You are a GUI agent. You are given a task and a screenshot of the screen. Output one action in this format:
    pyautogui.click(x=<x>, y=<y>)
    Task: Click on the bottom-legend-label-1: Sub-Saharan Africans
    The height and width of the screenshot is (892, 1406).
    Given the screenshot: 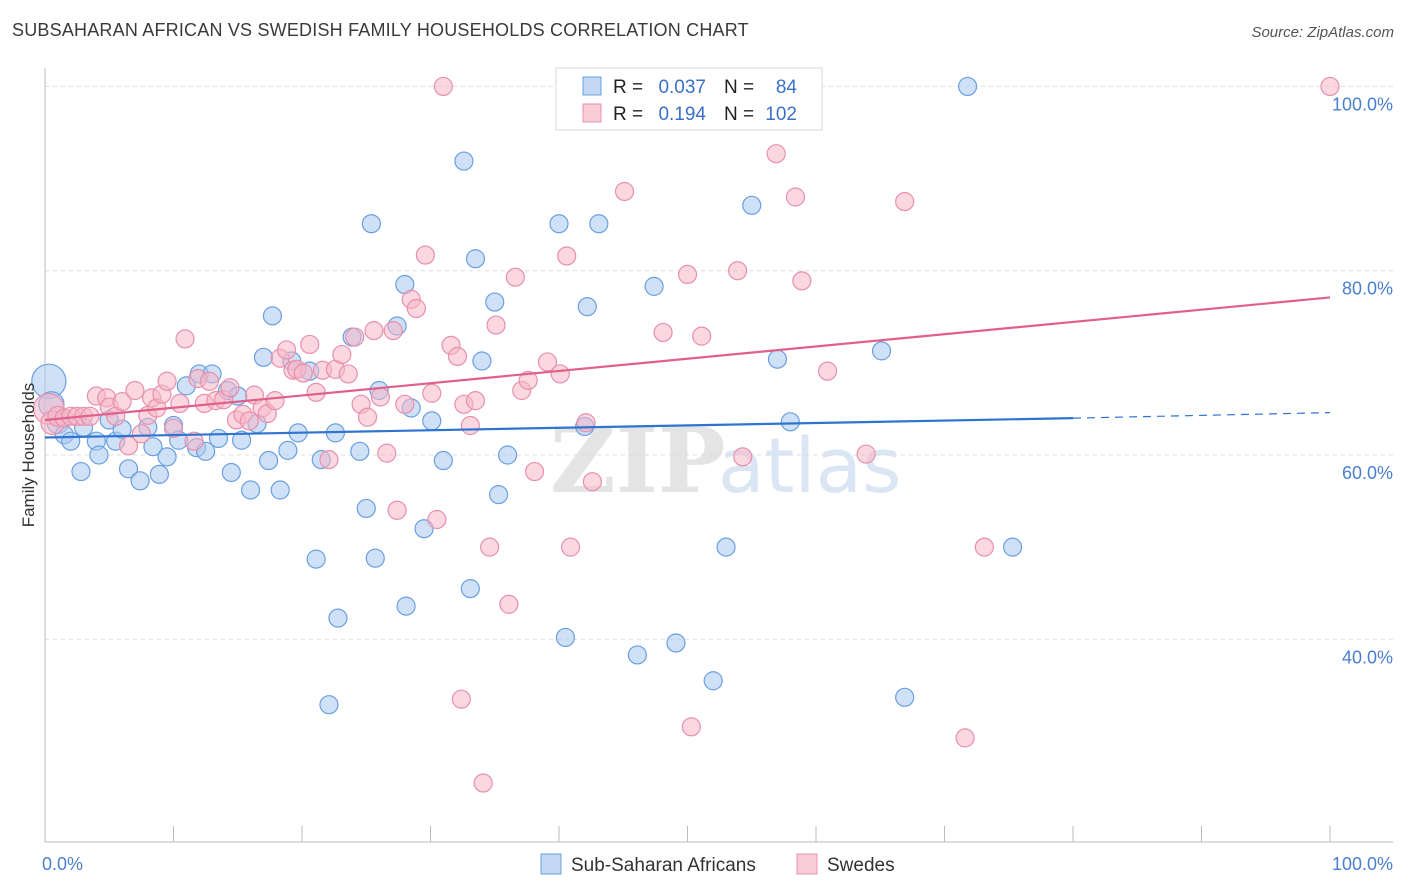 What is the action you would take?
    pyautogui.click(x=663, y=865)
    